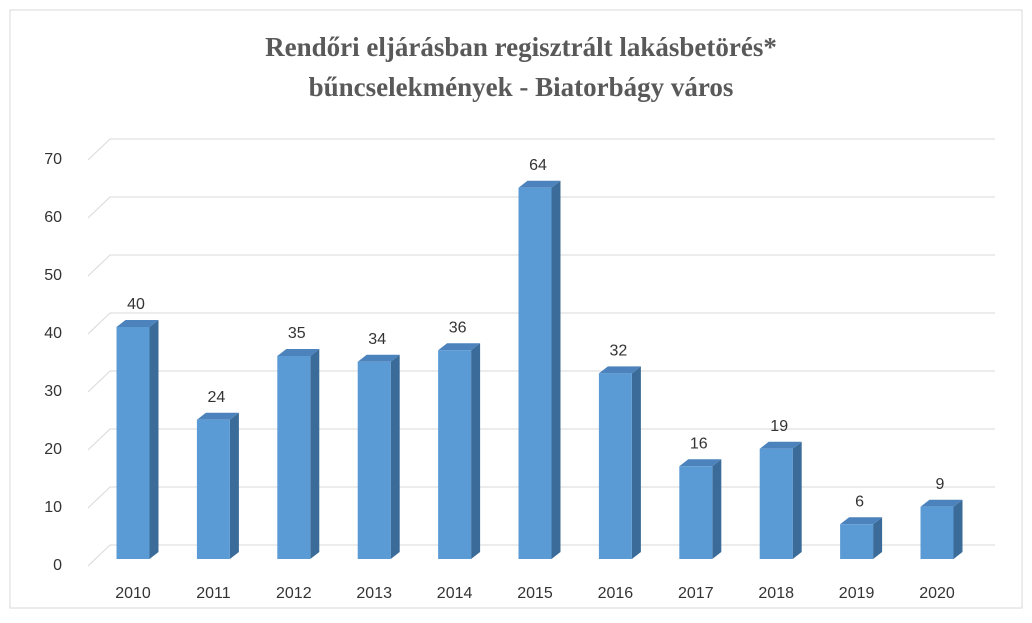  I want to click on data-label: 6, so click(859, 501).